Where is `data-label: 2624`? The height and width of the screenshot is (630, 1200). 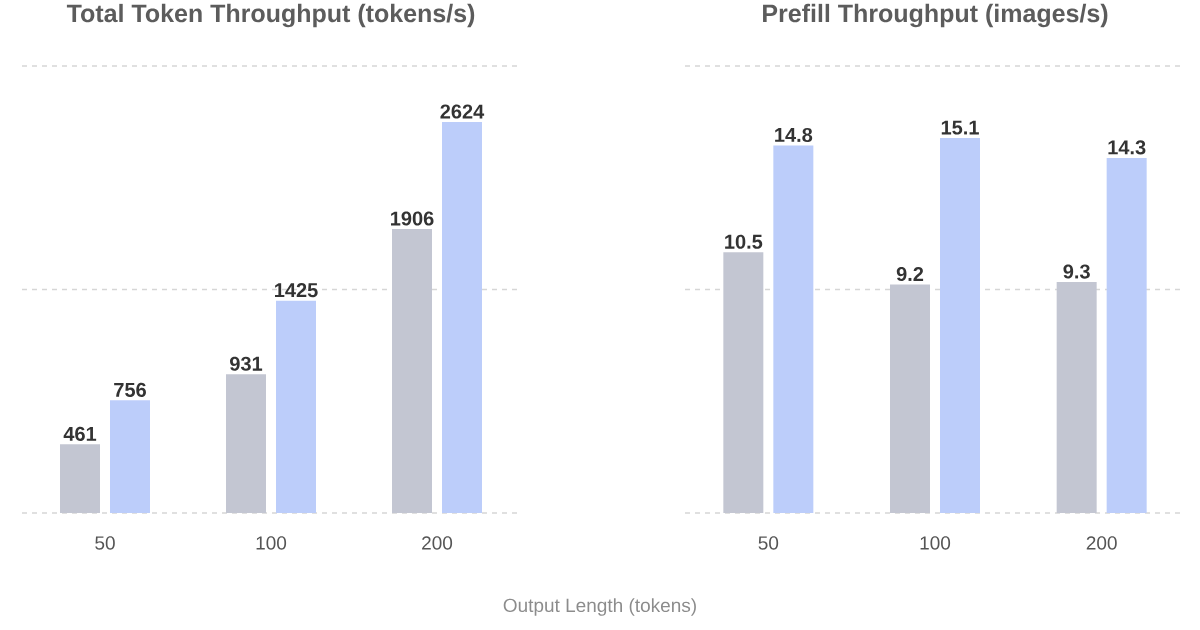 data-label: 2624 is located at coordinates (462, 111).